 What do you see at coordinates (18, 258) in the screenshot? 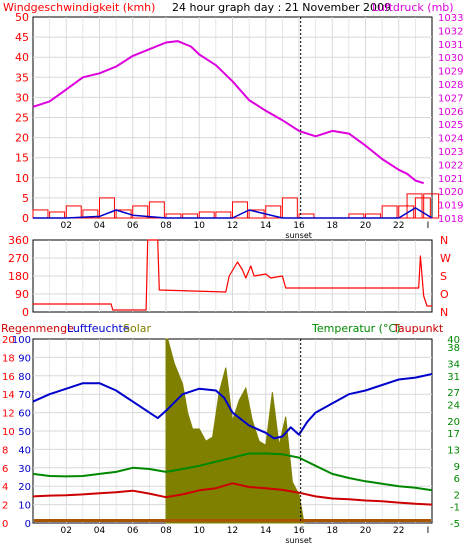
I see `panel2-left-tick-label: 270` at bounding box center [18, 258].